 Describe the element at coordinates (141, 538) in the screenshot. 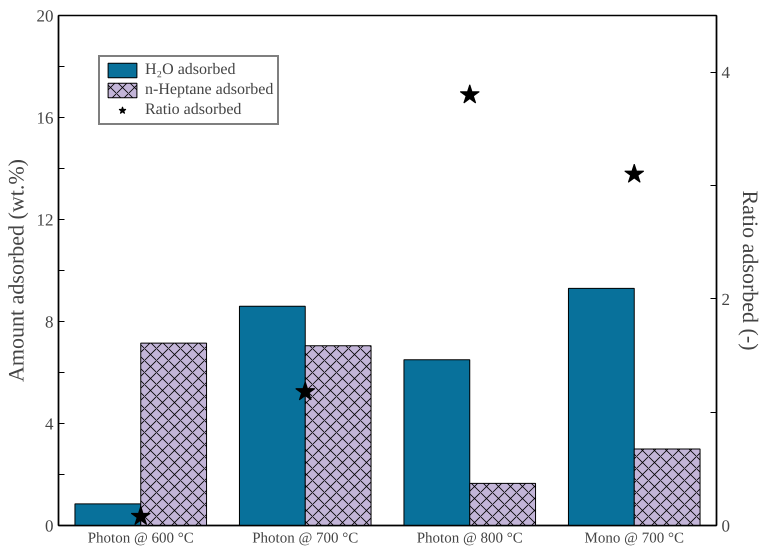

I see `x-tick-label: Photon @ 600 °C` at that location.